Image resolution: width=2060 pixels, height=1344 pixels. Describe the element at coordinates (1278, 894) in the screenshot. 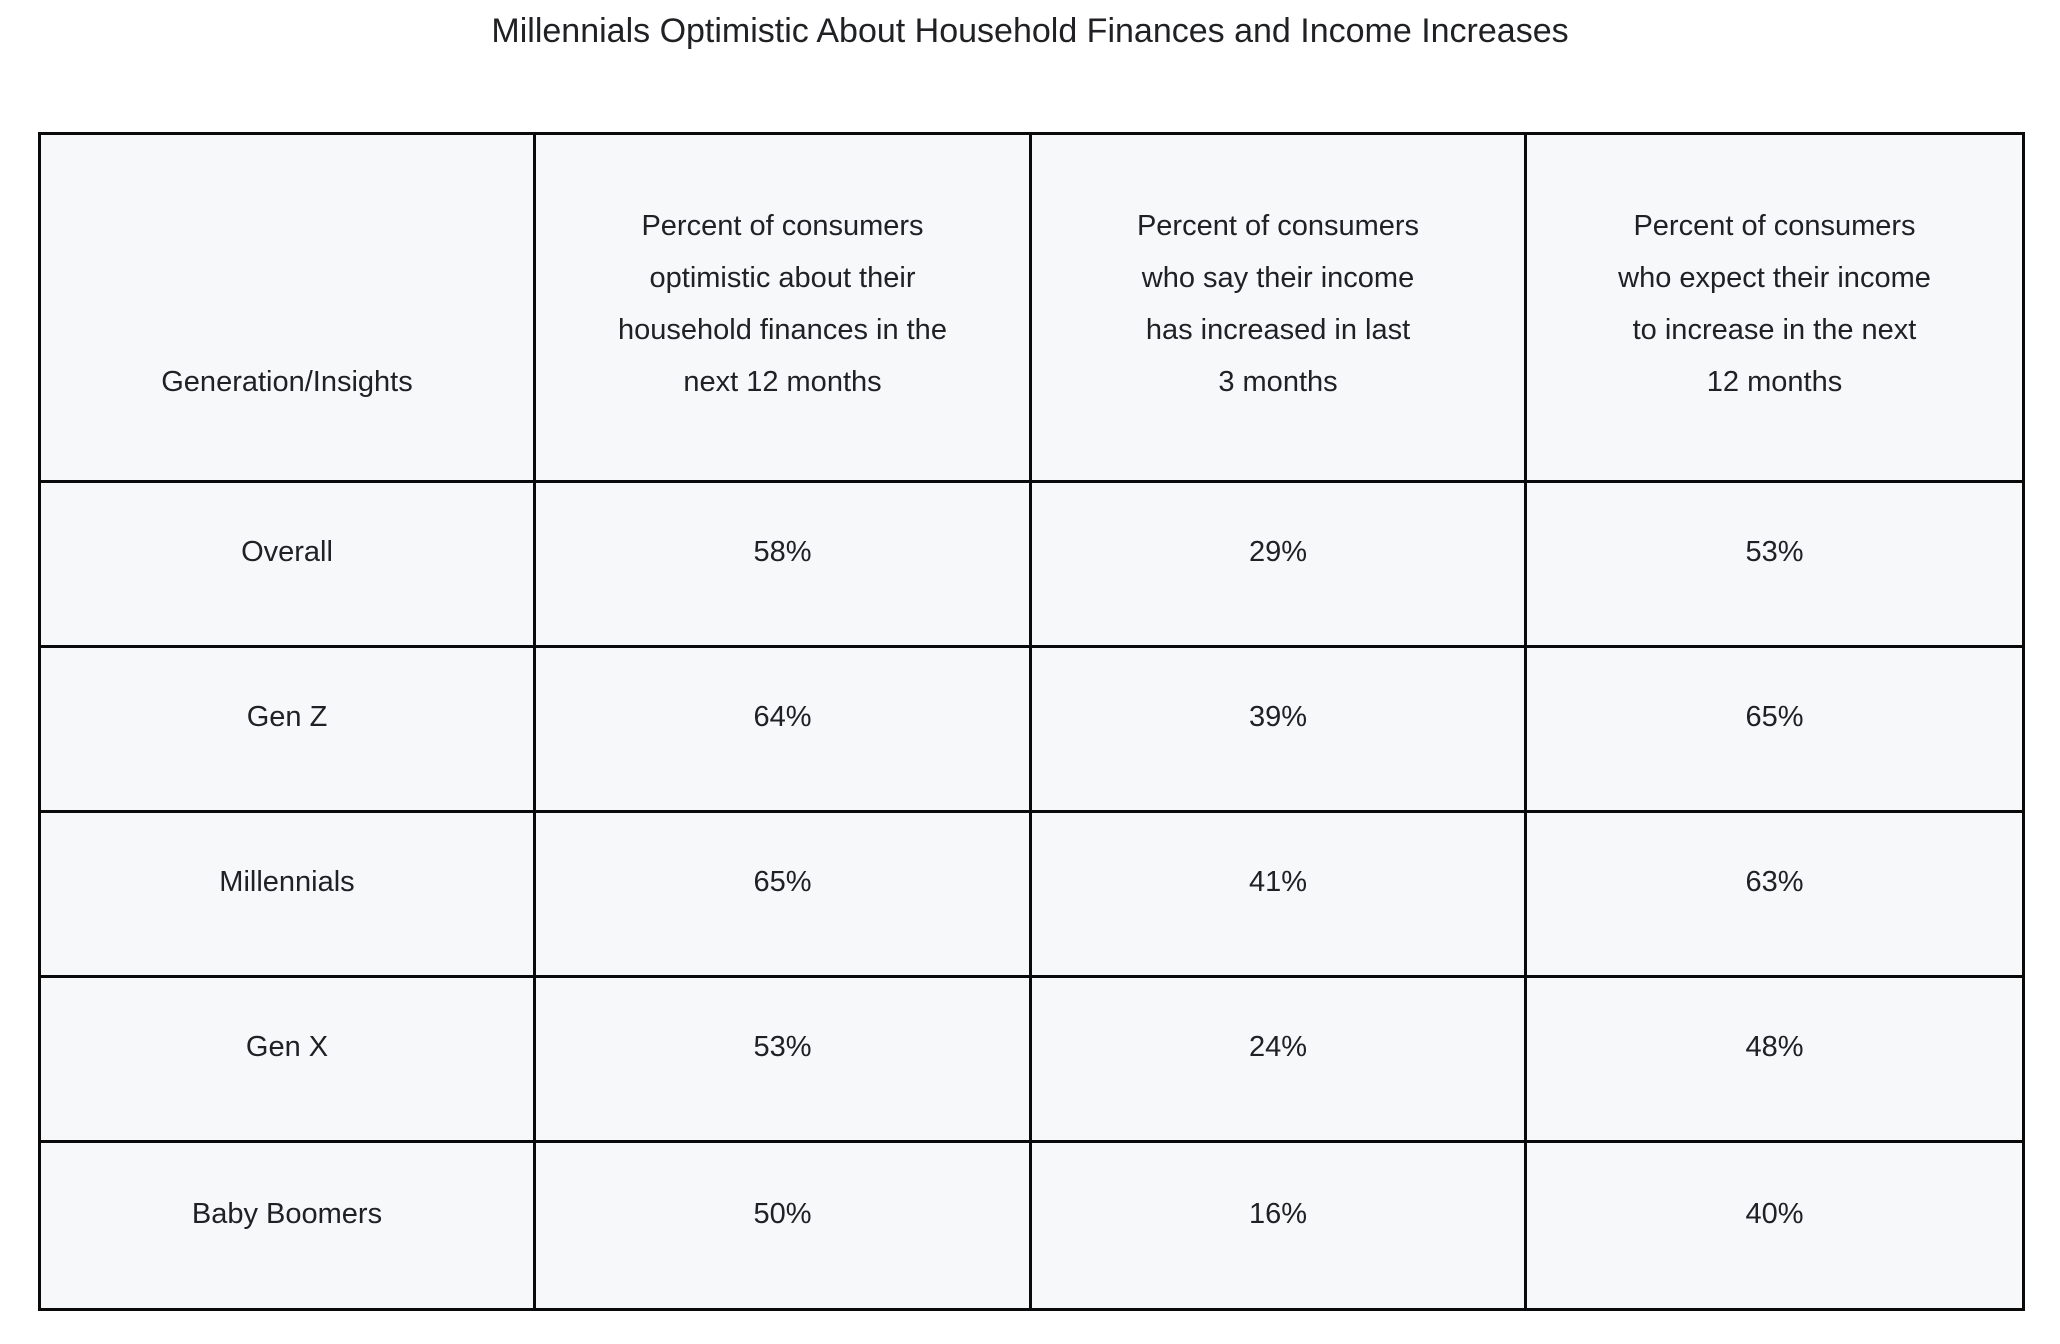

I see `value-cell: 41%` at that location.